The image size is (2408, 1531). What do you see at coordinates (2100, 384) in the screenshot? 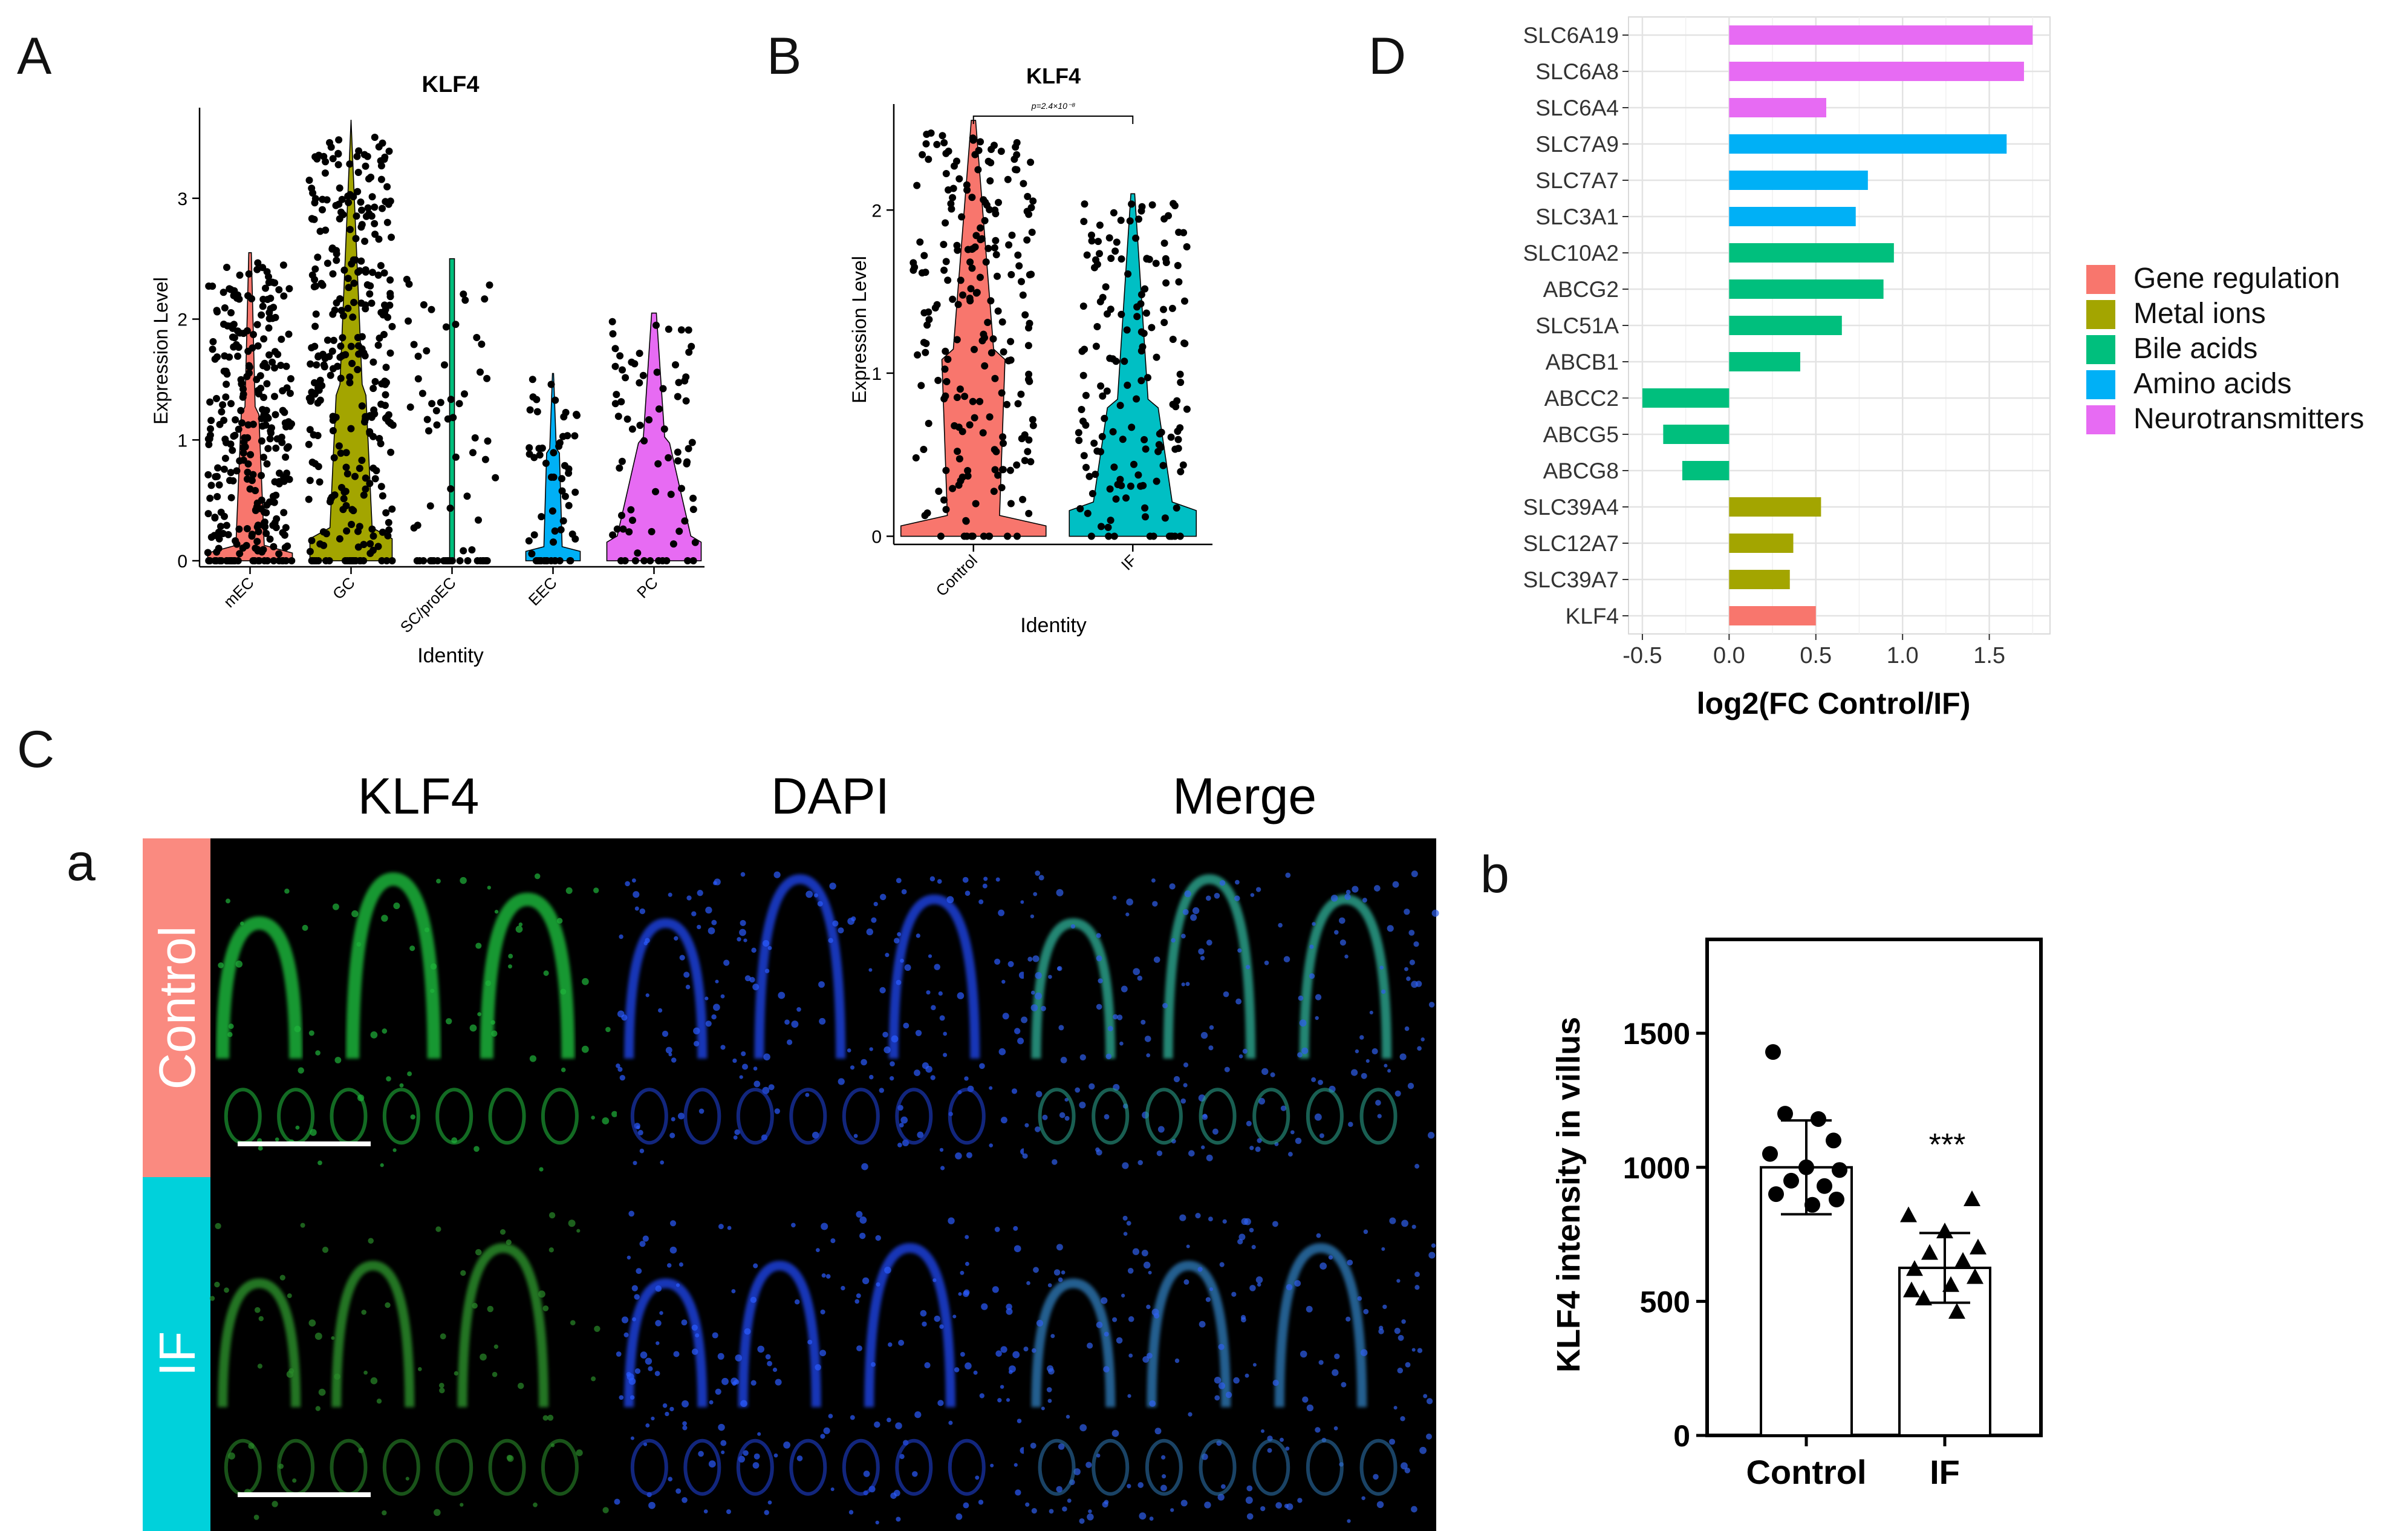
I see `legend-swatch` at bounding box center [2100, 384].